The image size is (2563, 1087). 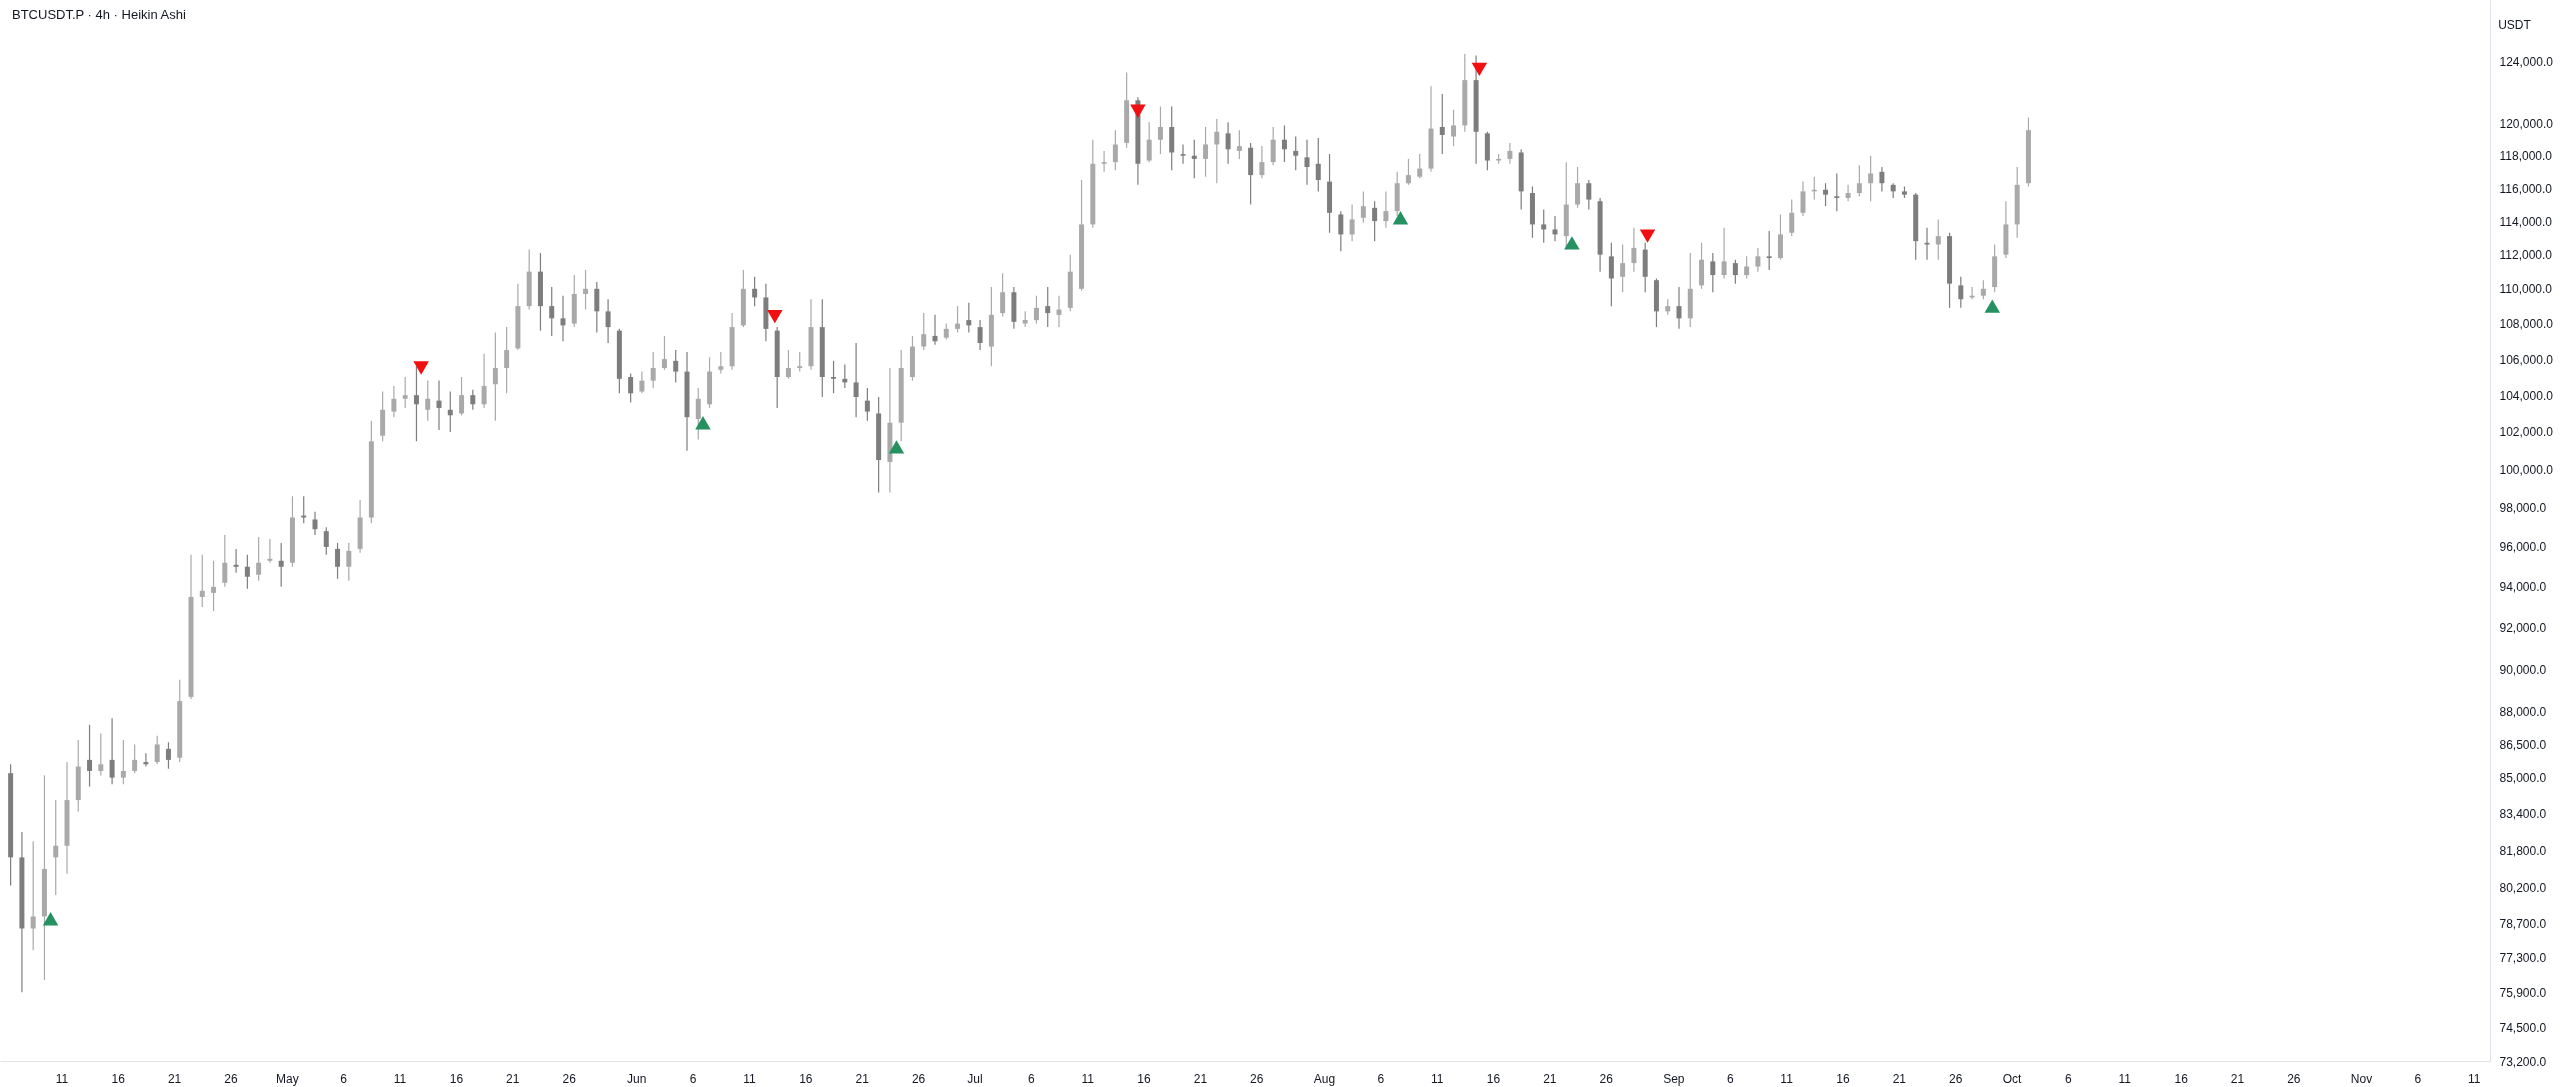 What do you see at coordinates (2523, 1061) in the screenshot?
I see `y-tick-label: 73,200.0` at bounding box center [2523, 1061].